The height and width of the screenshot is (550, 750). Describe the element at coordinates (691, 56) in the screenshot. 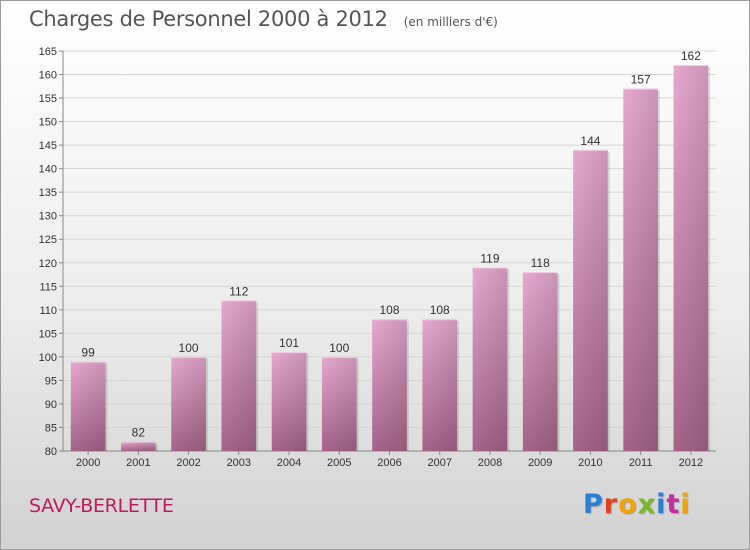

I see `data-label: 162` at that location.